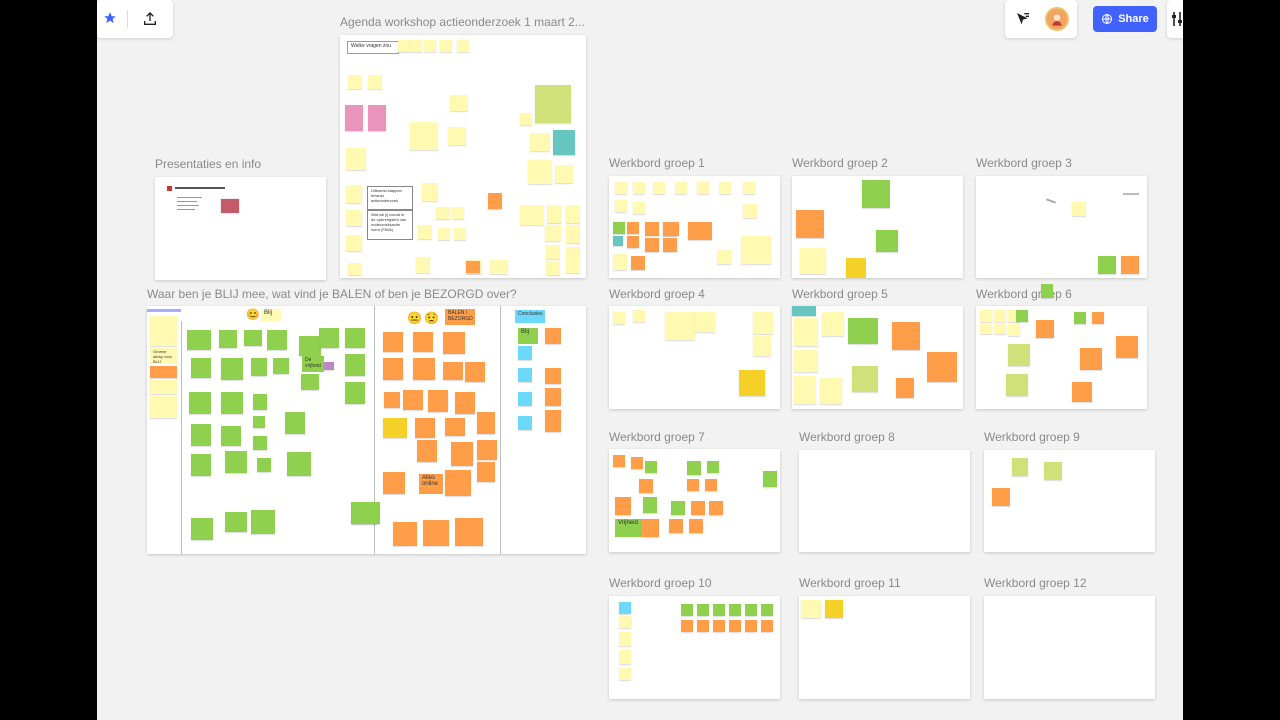  Describe the element at coordinates (657, 294) in the screenshot. I see `frame-title-groep-4: Werkbord groep 4` at that location.